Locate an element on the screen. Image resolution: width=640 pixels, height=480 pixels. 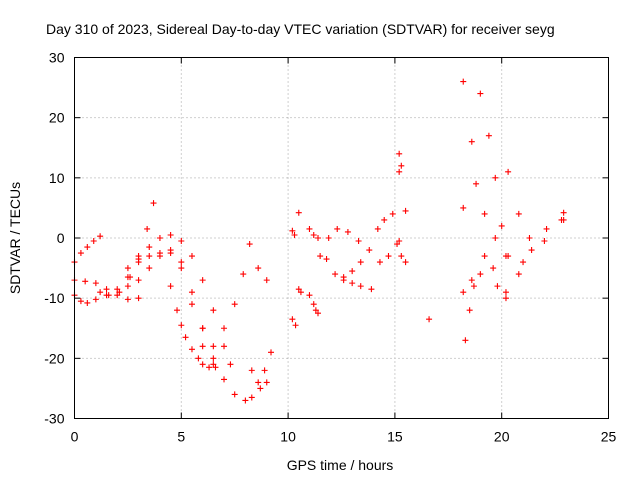
x-tick-label: 20 is located at coordinates (502, 437).